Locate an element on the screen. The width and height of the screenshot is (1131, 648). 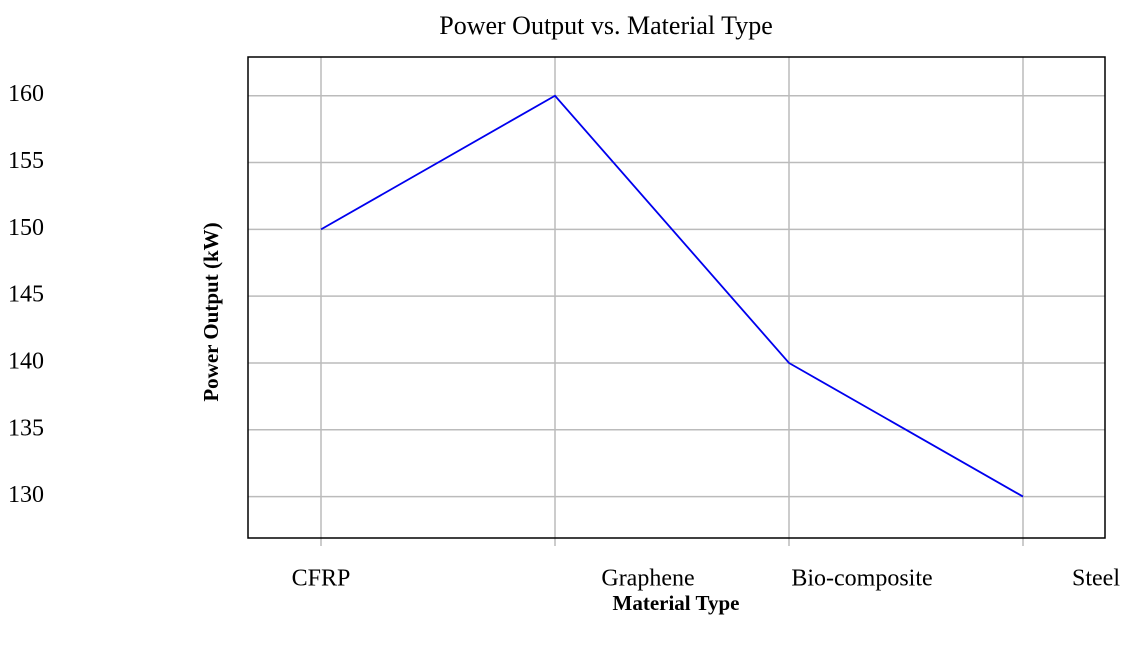
y-tick-label: 145 is located at coordinates (26, 295).